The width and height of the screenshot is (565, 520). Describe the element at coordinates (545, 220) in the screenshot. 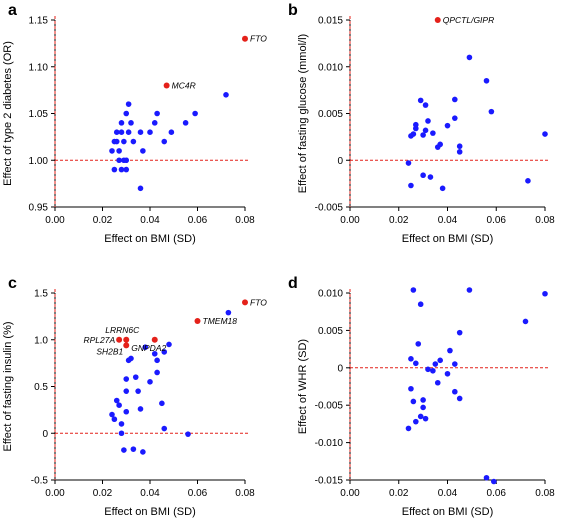

I see `panel-b-x-tick-label: 0.08` at that location.